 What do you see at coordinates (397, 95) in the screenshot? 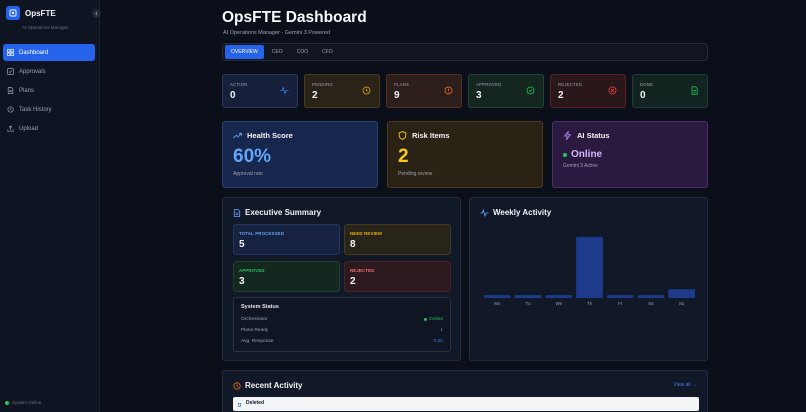
I see `stat-value: 9` at bounding box center [397, 95].